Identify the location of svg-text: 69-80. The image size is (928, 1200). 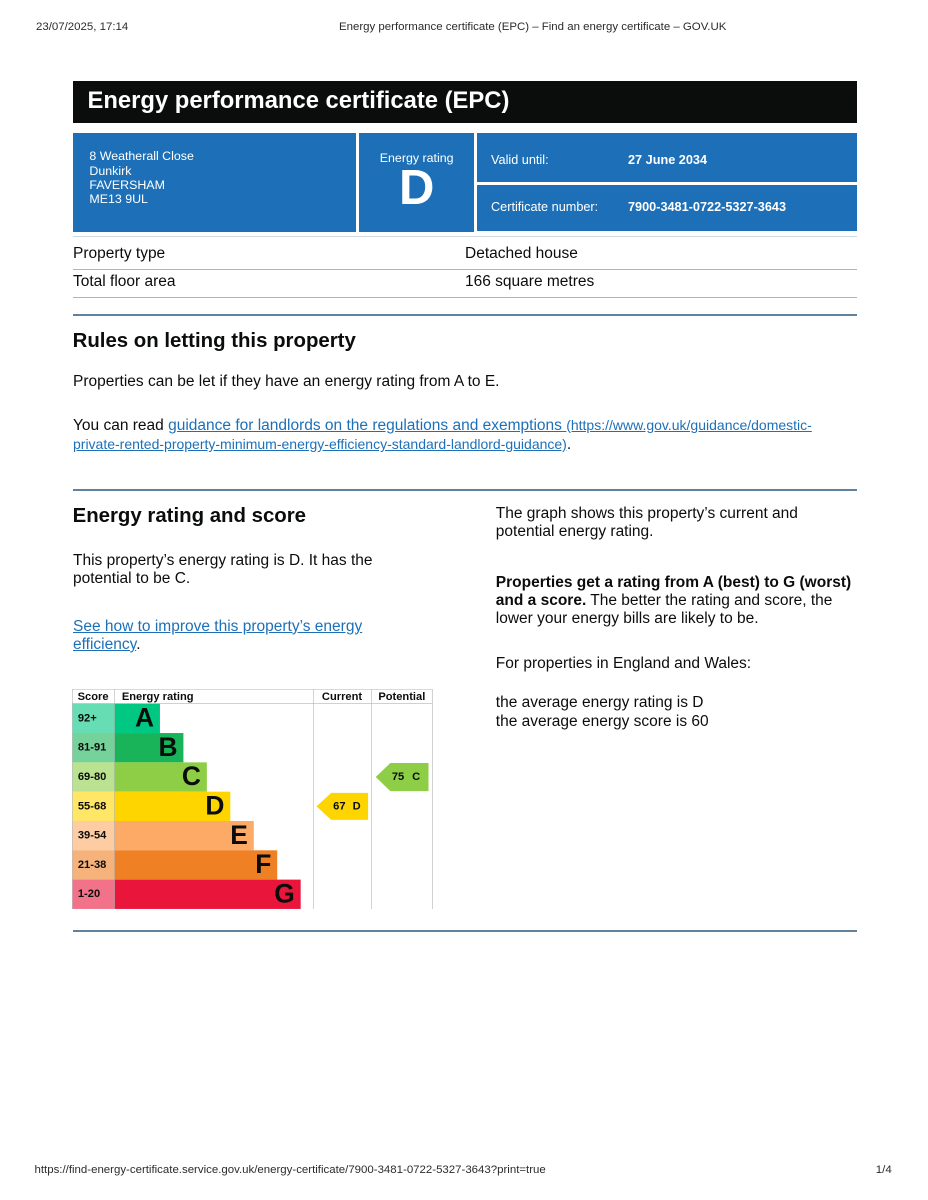
(92, 777).